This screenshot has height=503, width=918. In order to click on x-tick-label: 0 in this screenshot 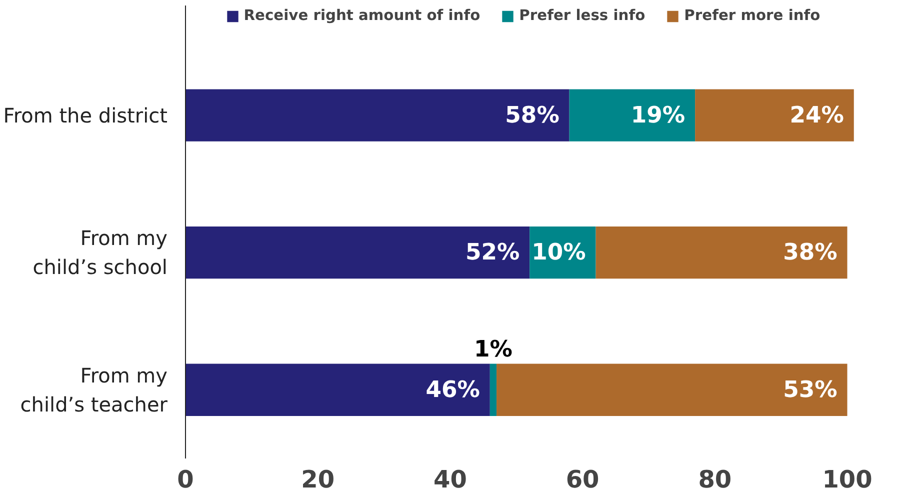, I will do `click(185, 480)`.